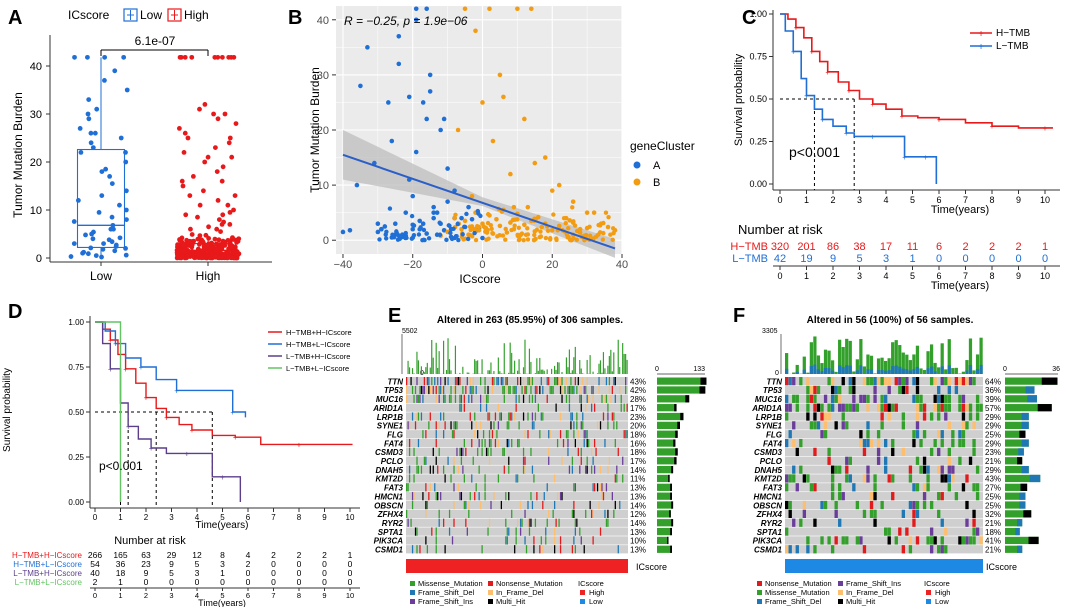  What do you see at coordinates (885, 276) in the screenshot?
I see `c-risk-tick-label: 4` at bounding box center [885, 276].